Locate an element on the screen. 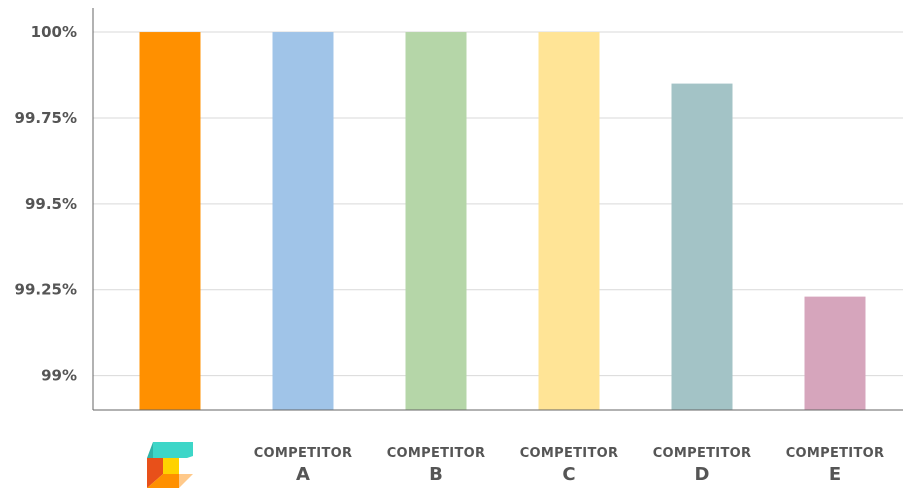  category-letter: B is located at coordinates (436, 474).